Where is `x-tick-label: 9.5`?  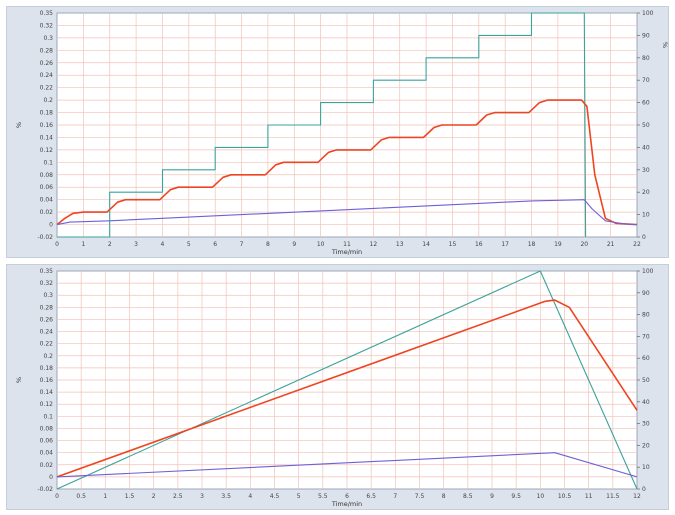
x-tick-label: 9.5 is located at coordinates (516, 496).